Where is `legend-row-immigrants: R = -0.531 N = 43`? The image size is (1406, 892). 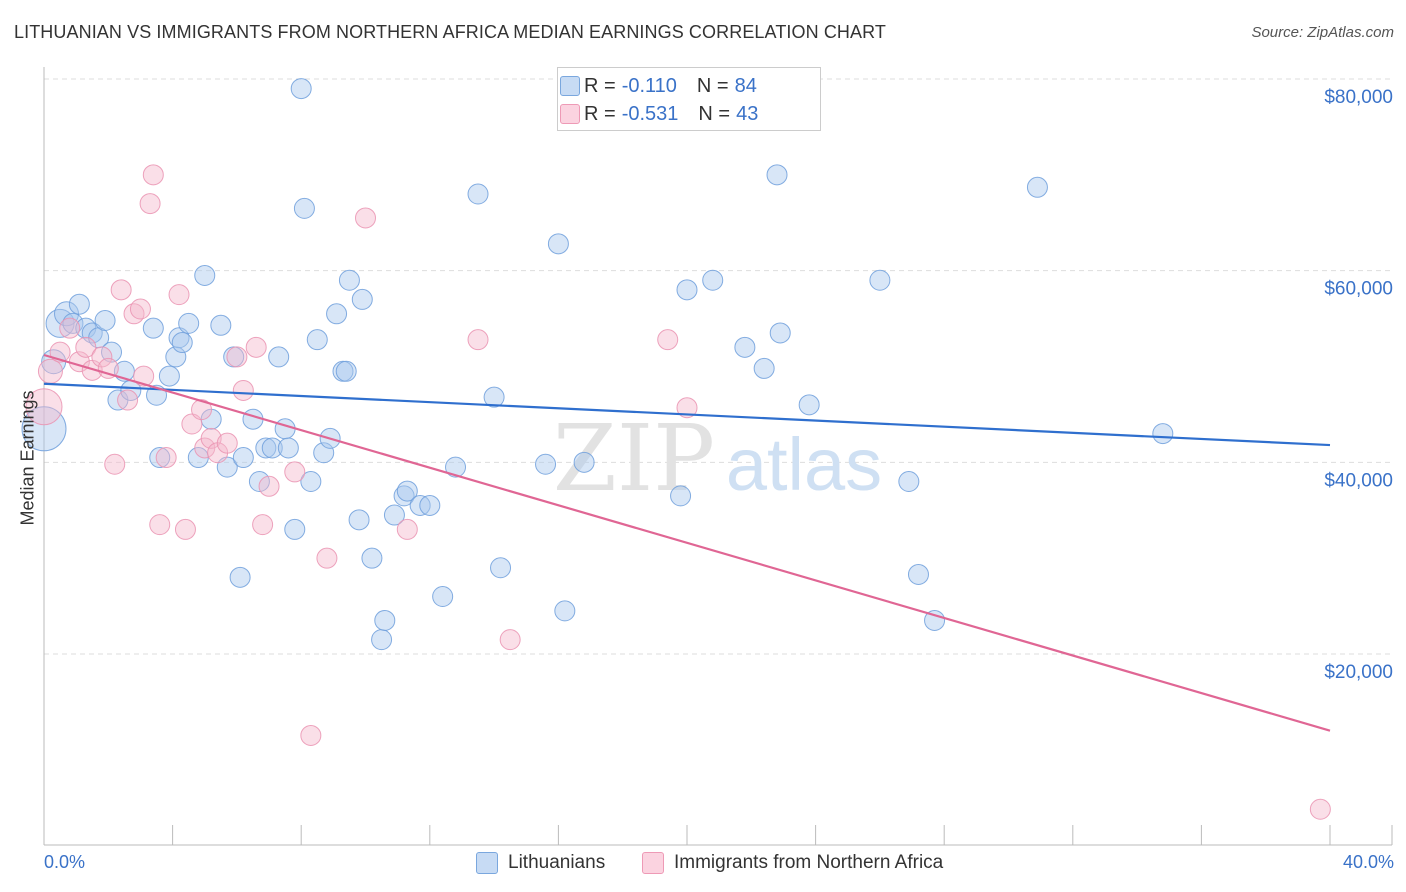 legend-row-immigrants: R = -0.531 N = 43 is located at coordinates (659, 114).